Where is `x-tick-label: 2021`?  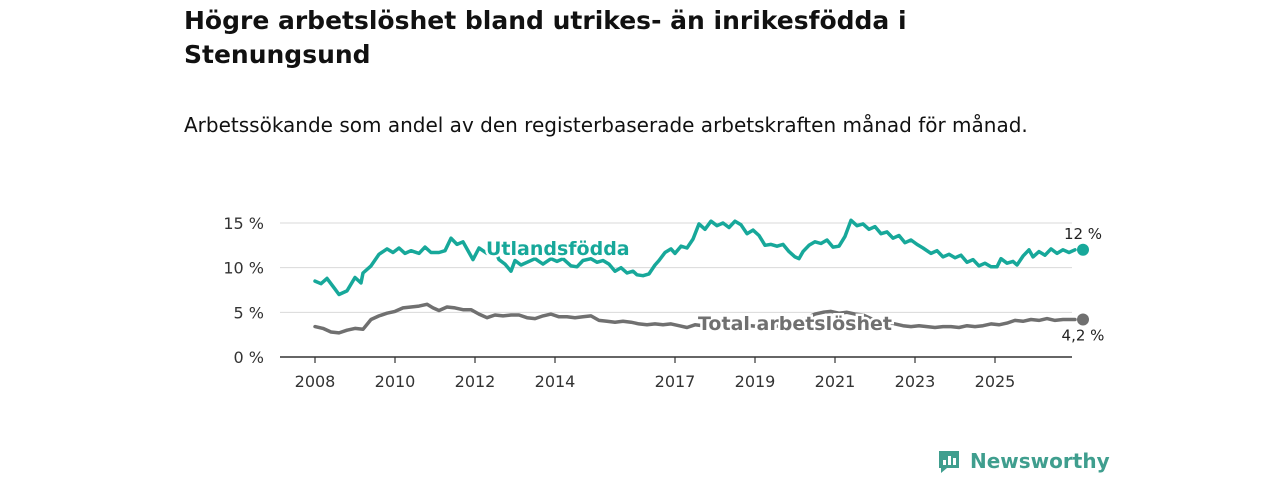
x-tick-label: 2021 is located at coordinates (835, 381).